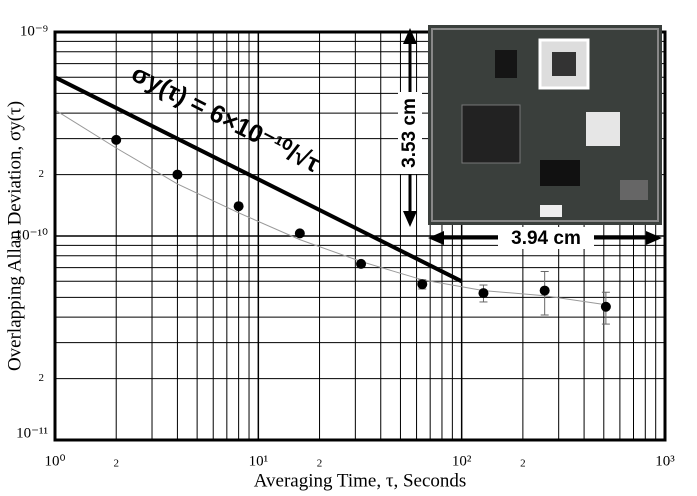  What do you see at coordinates (259, 461) in the screenshot?
I see `x-tick-label: 10¹` at bounding box center [259, 461].